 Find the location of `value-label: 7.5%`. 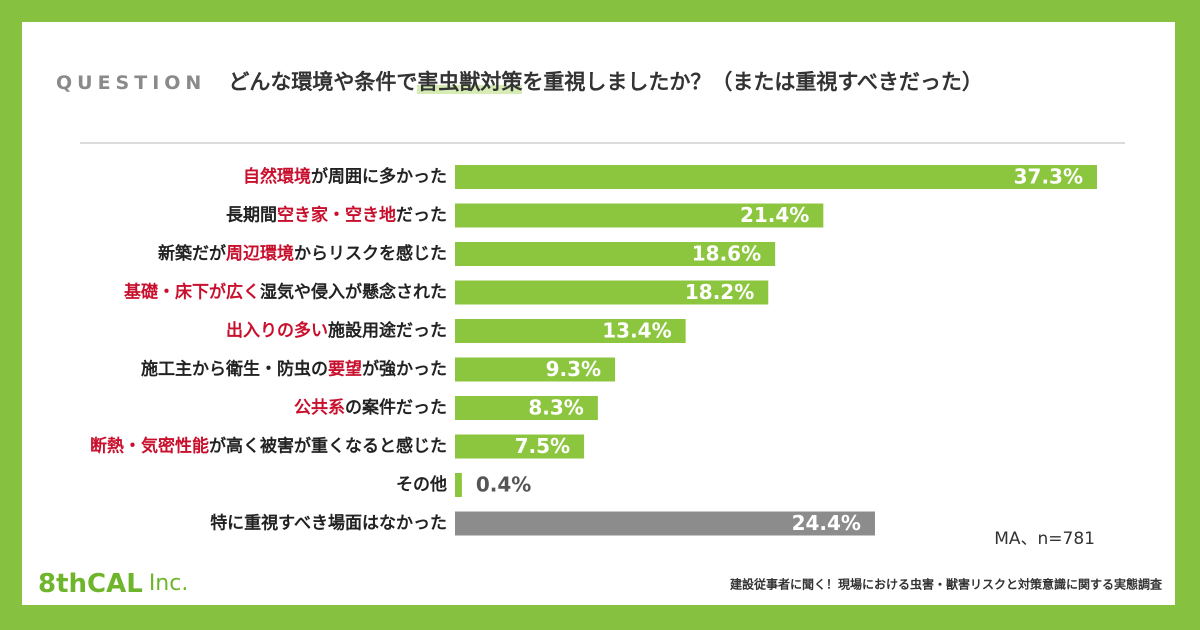

value-label: 7.5% is located at coordinates (542, 446).